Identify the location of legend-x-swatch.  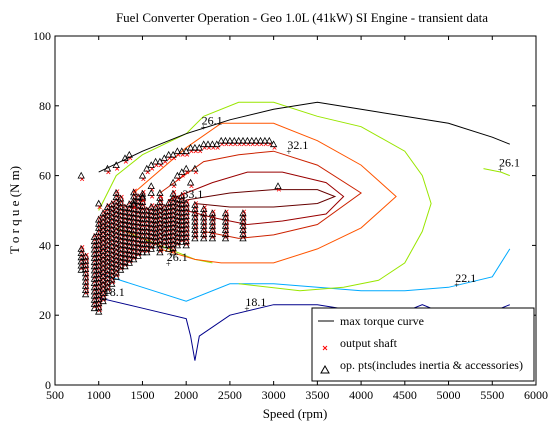
(325, 348).